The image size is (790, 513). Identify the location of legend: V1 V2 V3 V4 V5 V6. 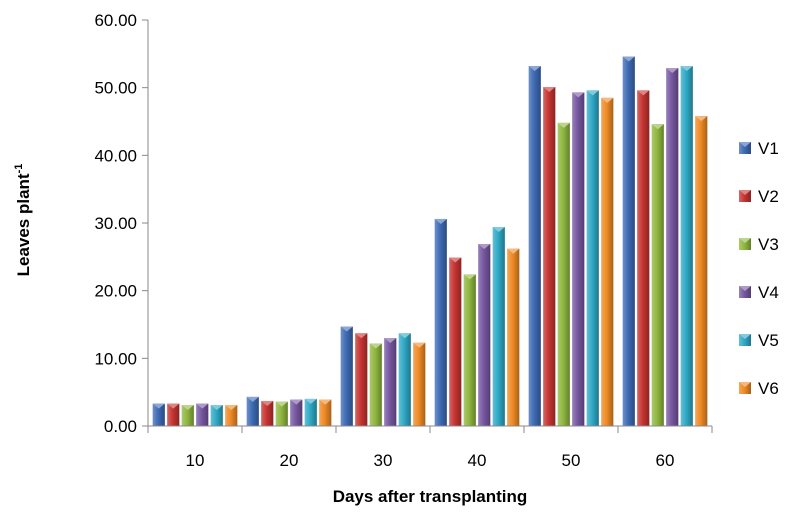
(759, 268).